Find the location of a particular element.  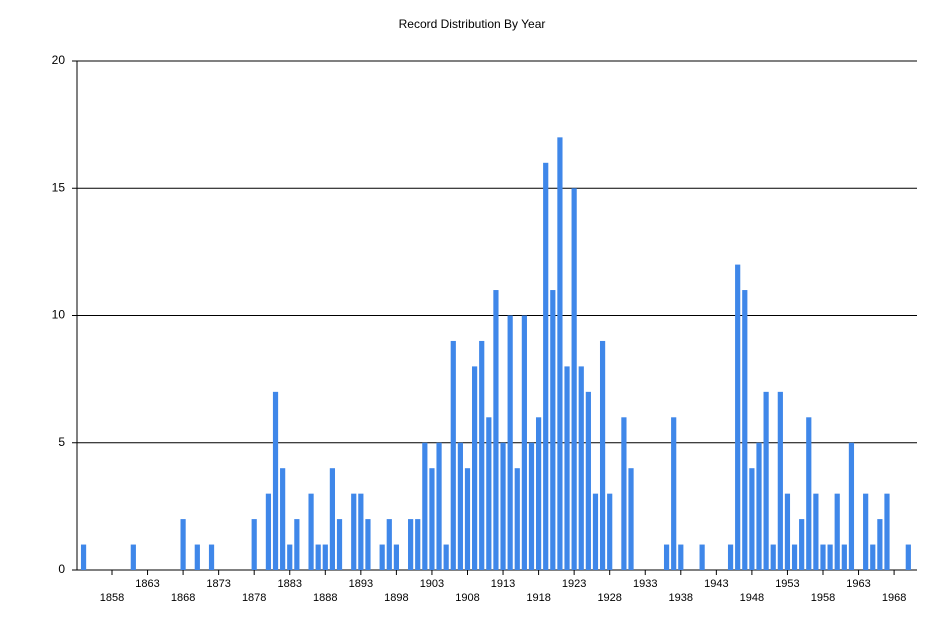

x-tick-label: 1893 is located at coordinates (361, 584).